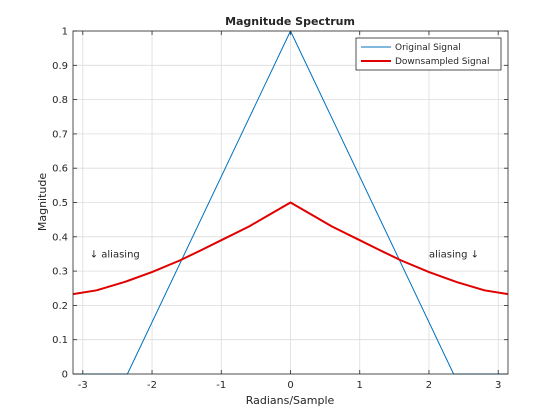  What do you see at coordinates (60, 203) in the screenshot?
I see `y-tick-label: 0.5` at bounding box center [60, 203].